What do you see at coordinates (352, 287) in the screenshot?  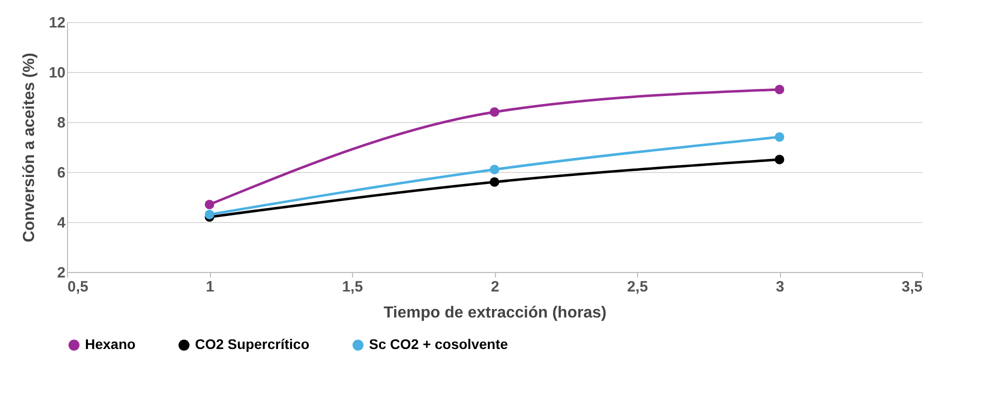 I see `x-tick-label: 1,5` at bounding box center [352, 287].